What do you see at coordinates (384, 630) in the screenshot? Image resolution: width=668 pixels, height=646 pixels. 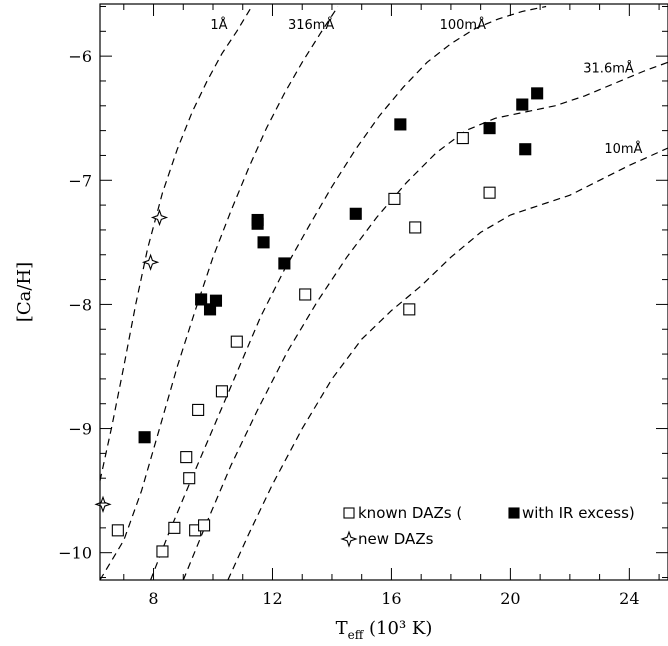 I see `x-axis-title: Teff (10³ K)` at bounding box center [384, 630].